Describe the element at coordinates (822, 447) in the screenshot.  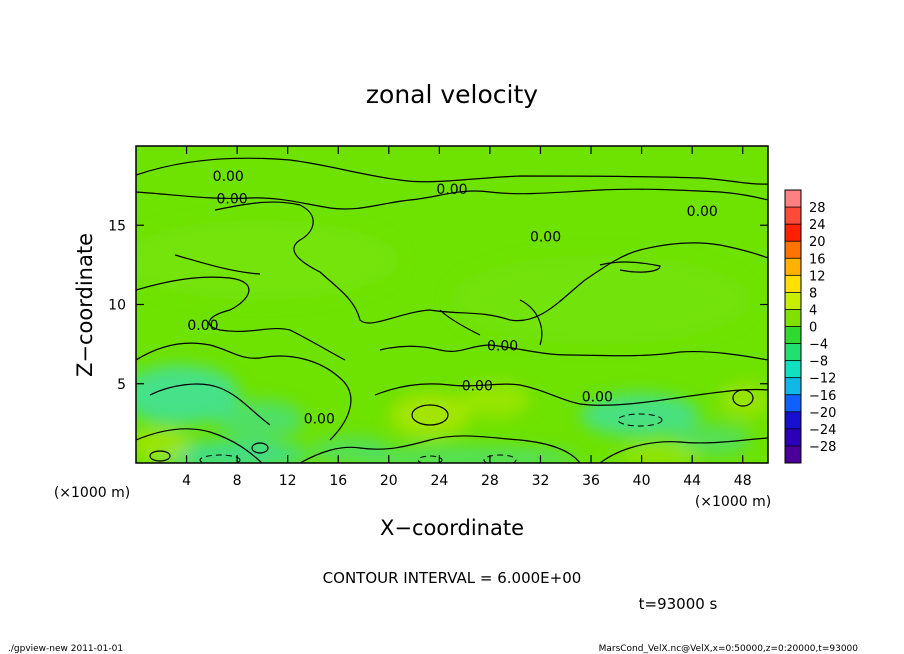
I see `colorbar-tick-label: −28` at that location.